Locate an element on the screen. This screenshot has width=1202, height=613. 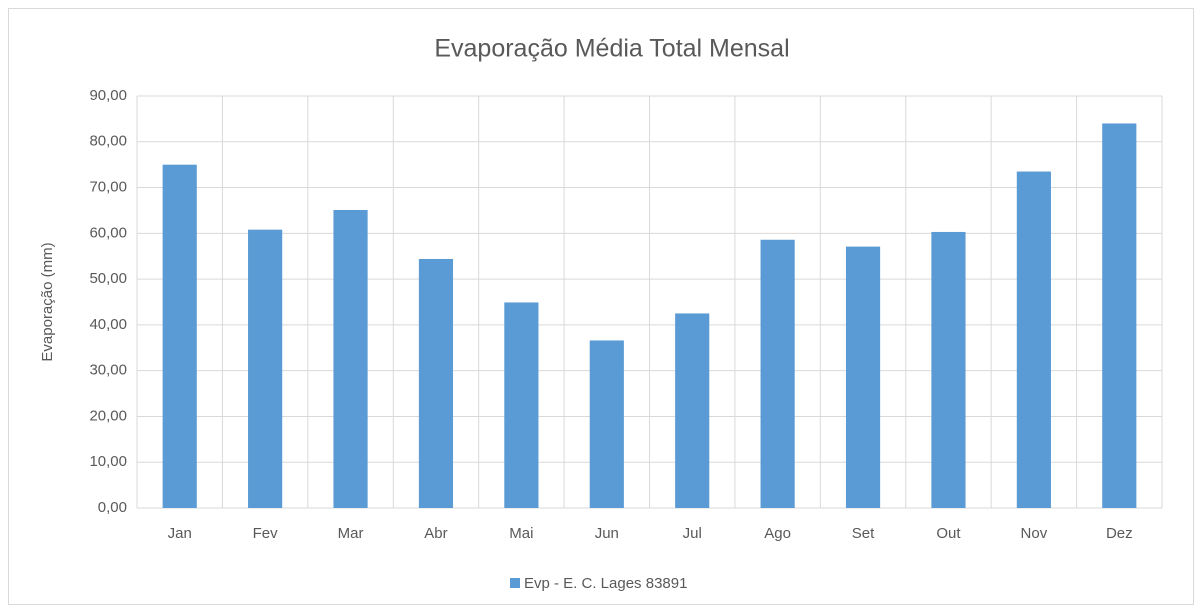
y-tick-label: 50,00 is located at coordinates (108, 278).